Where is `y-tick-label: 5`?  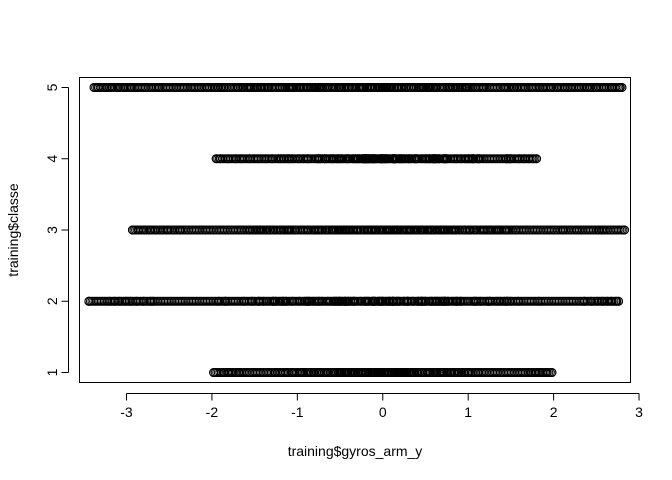 y-tick-label: 5 is located at coordinates (52, 87).